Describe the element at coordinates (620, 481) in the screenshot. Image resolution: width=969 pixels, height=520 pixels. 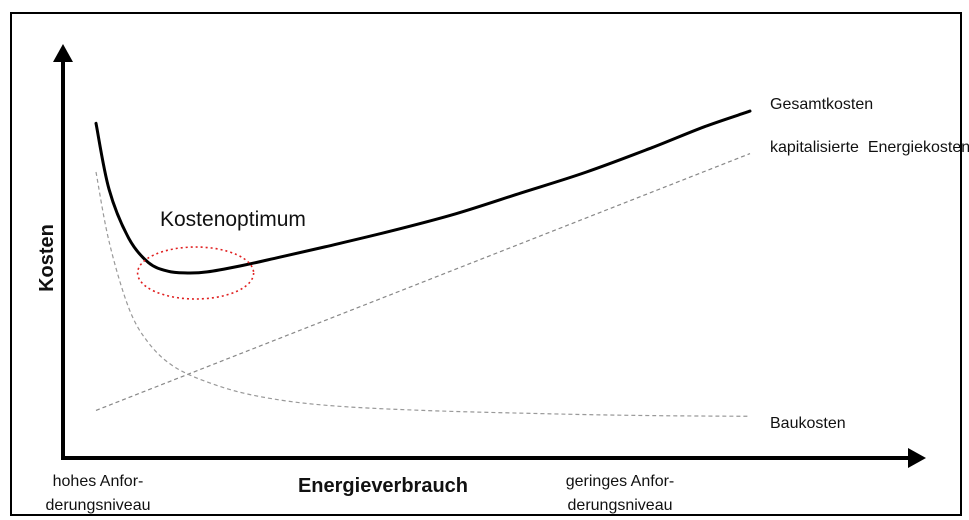
I see `x-tick-label-right-line1: geringes Anfor-` at that location.